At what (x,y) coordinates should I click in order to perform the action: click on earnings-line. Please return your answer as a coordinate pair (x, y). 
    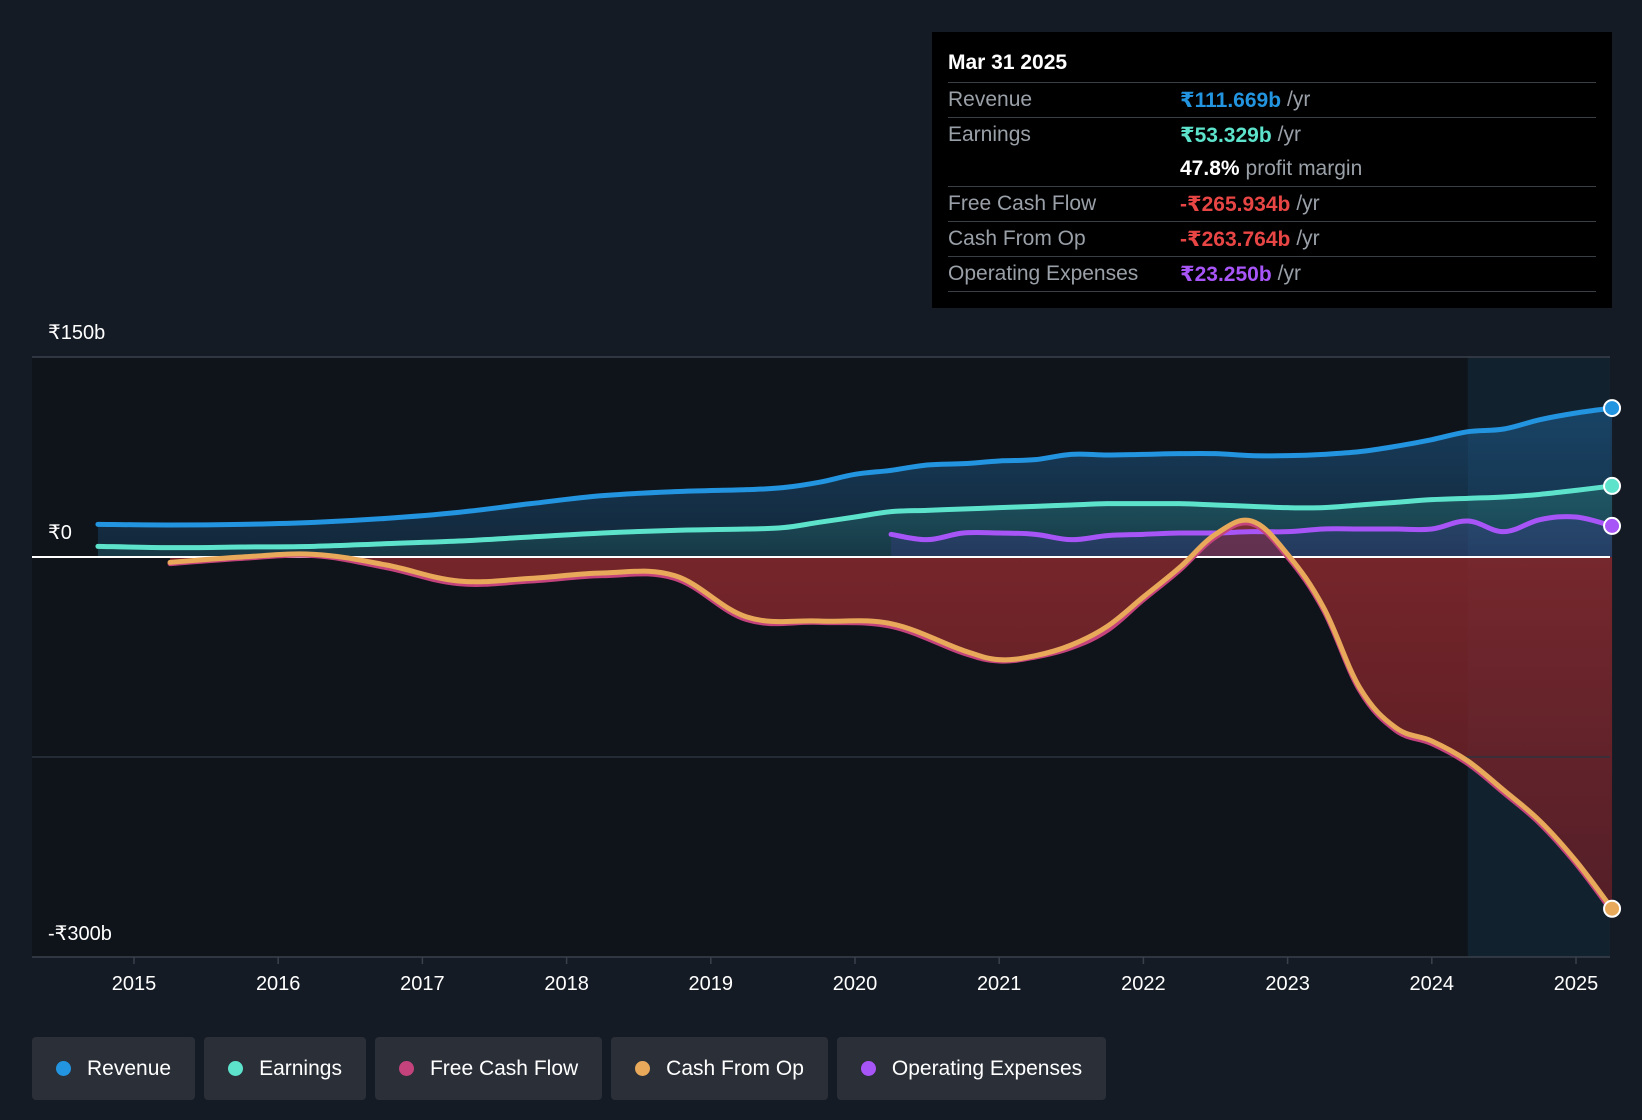
    Looking at the image, I should click on (855, 517).